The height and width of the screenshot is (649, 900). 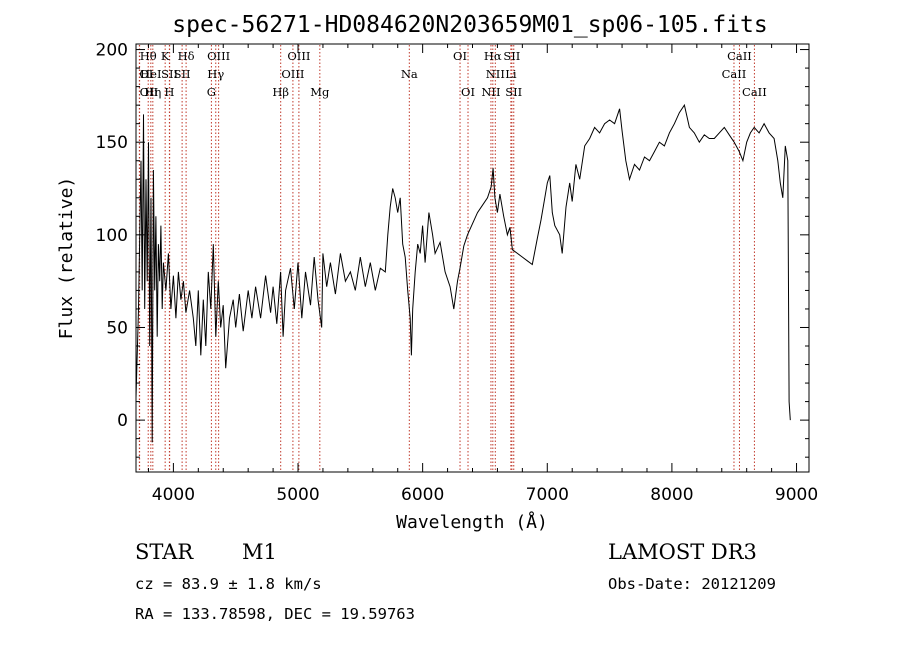 What do you see at coordinates (259, 552) in the screenshot?
I see `object-subclass: M1` at bounding box center [259, 552].